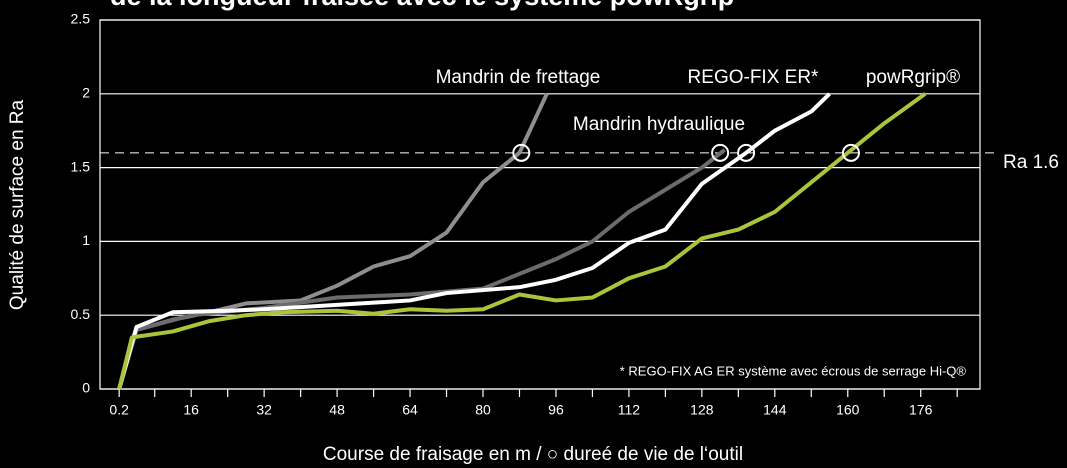 This screenshot has width=1067, height=468. What do you see at coordinates (629, 410) in the screenshot?
I see `x-tick-label: 112` at bounding box center [629, 410].